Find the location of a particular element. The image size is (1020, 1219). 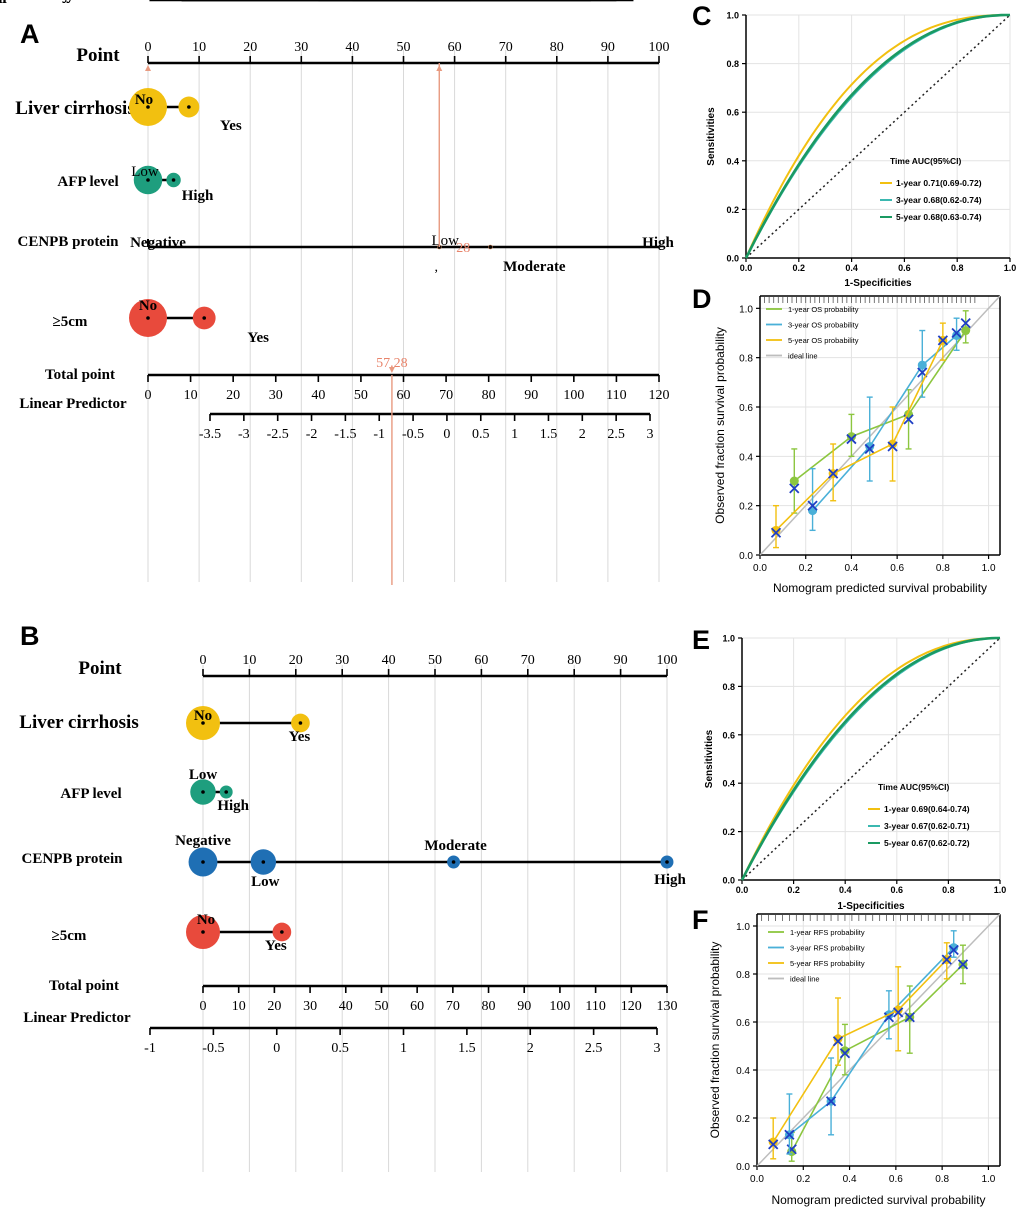

y-tick-label: 0.4 is located at coordinates (746, 457).